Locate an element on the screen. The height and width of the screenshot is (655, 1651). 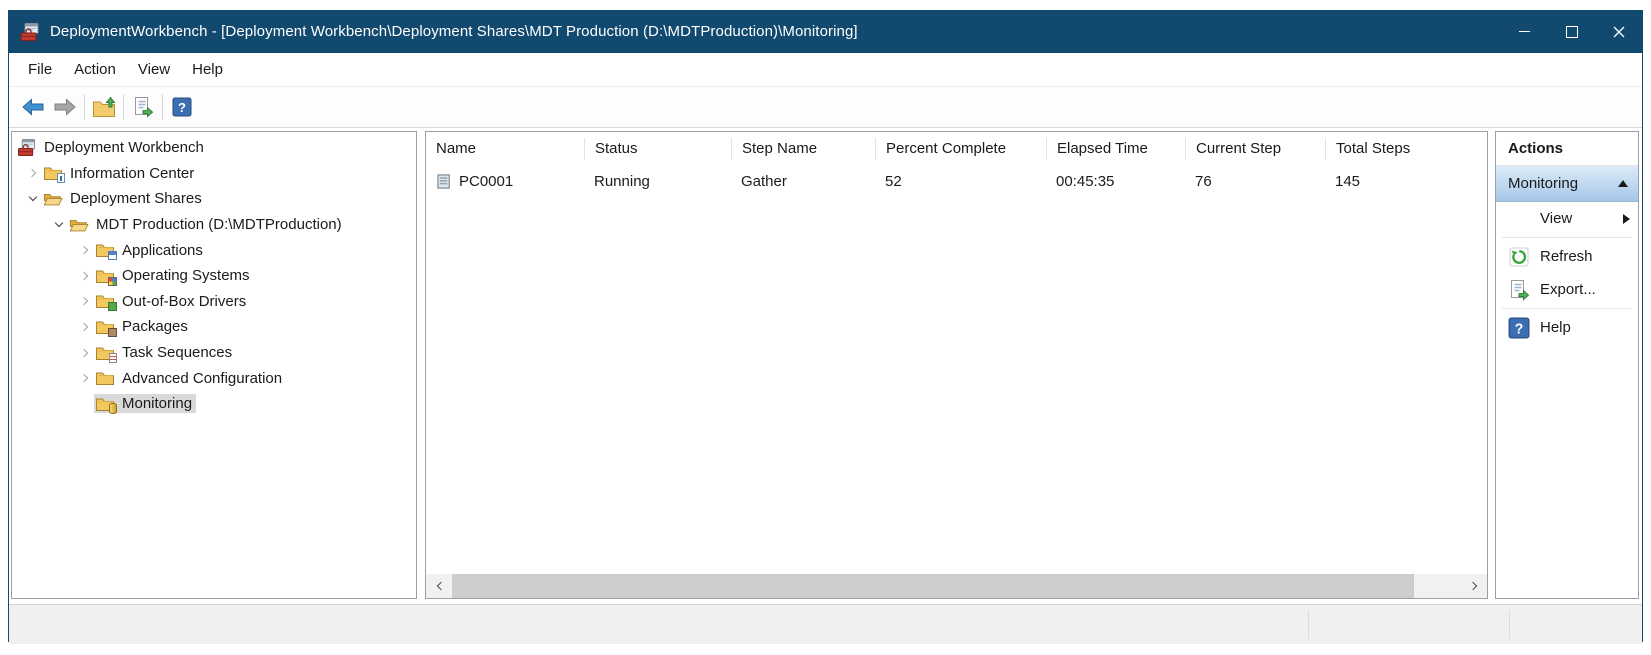
tree-item-deployment-shares: Deployment Shares is located at coordinates (214, 199).